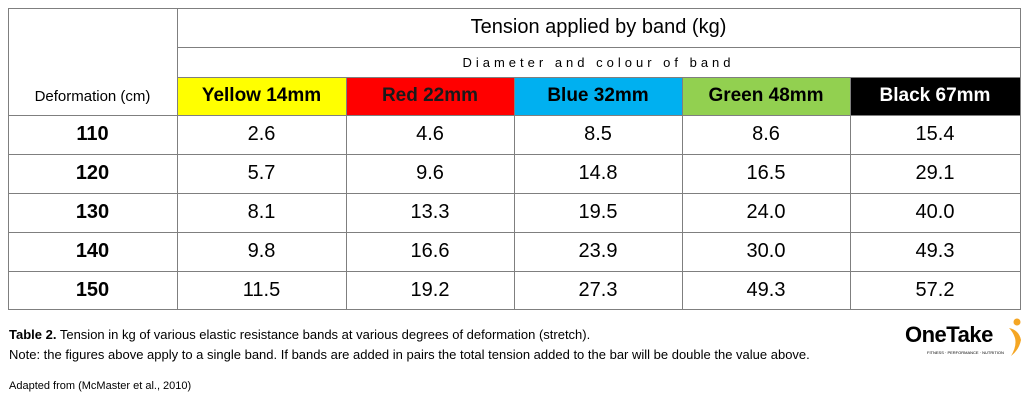 The image size is (1030, 401). I want to click on logo-name: OneTake, so click(949, 334).